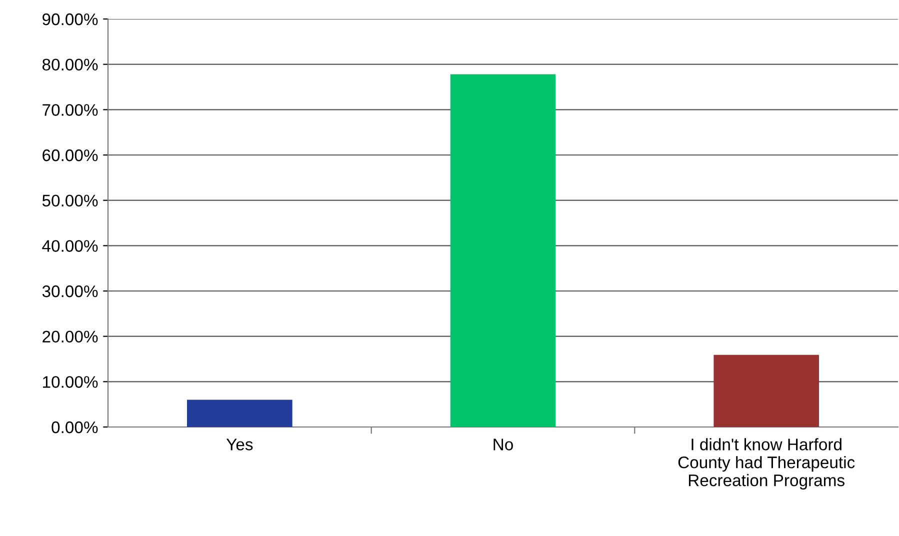 The width and height of the screenshot is (899, 536). Describe the element at coordinates (70, 382) in the screenshot. I see `y-tick-label: 10.00%` at that location.